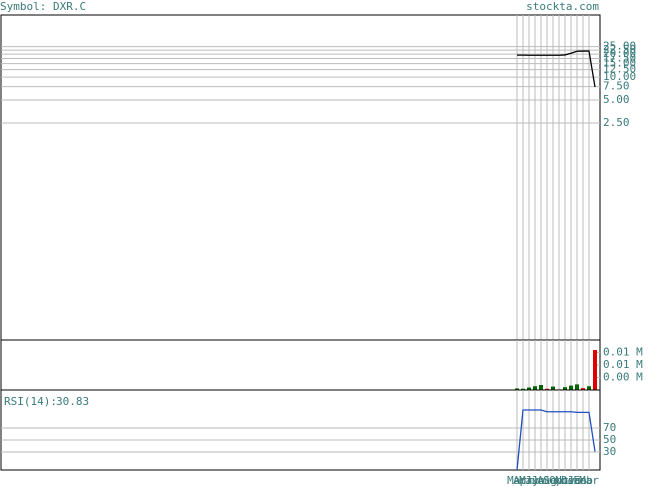 The width and height of the screenshot is (655, 486). I want to click on last-value: 30.83, so click(72, 401).